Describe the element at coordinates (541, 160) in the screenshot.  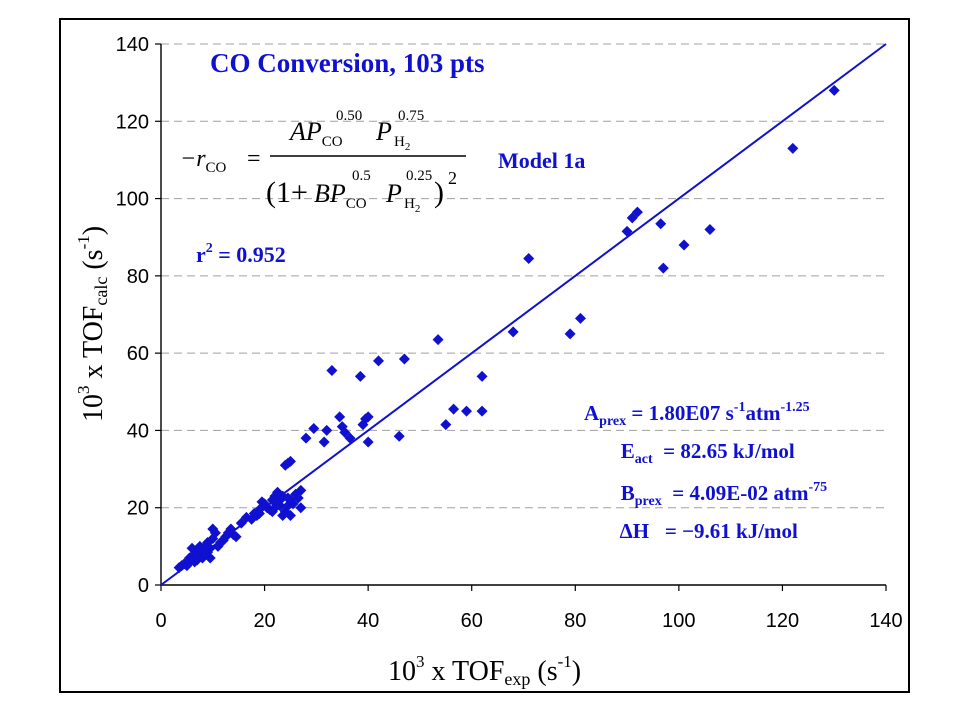
I see `model-label: Model 1a` at that location.